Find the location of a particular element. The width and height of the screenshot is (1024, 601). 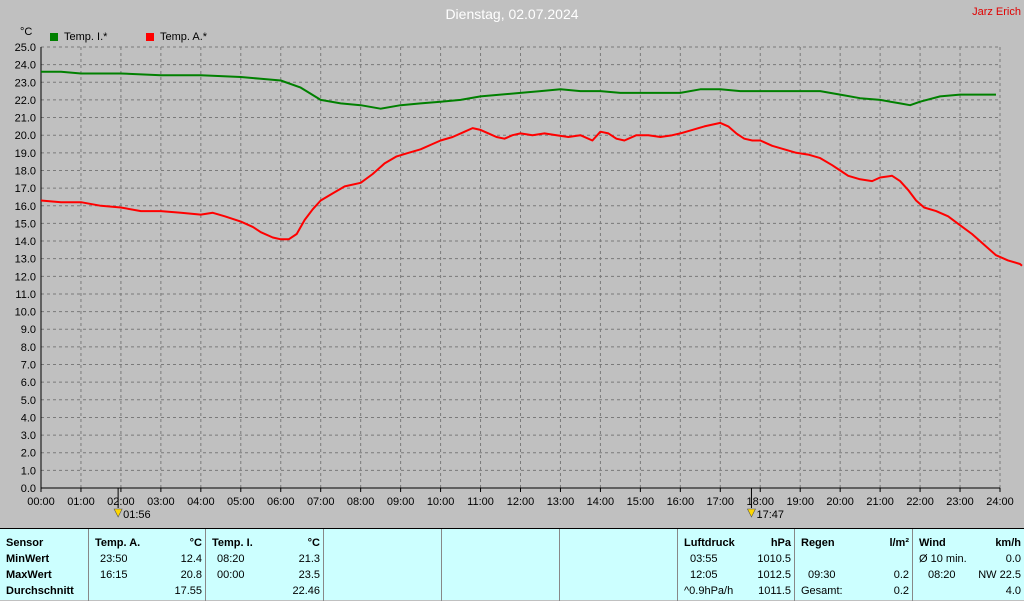

x-tick-label: 21:00 is located at coordinates (880, 502).